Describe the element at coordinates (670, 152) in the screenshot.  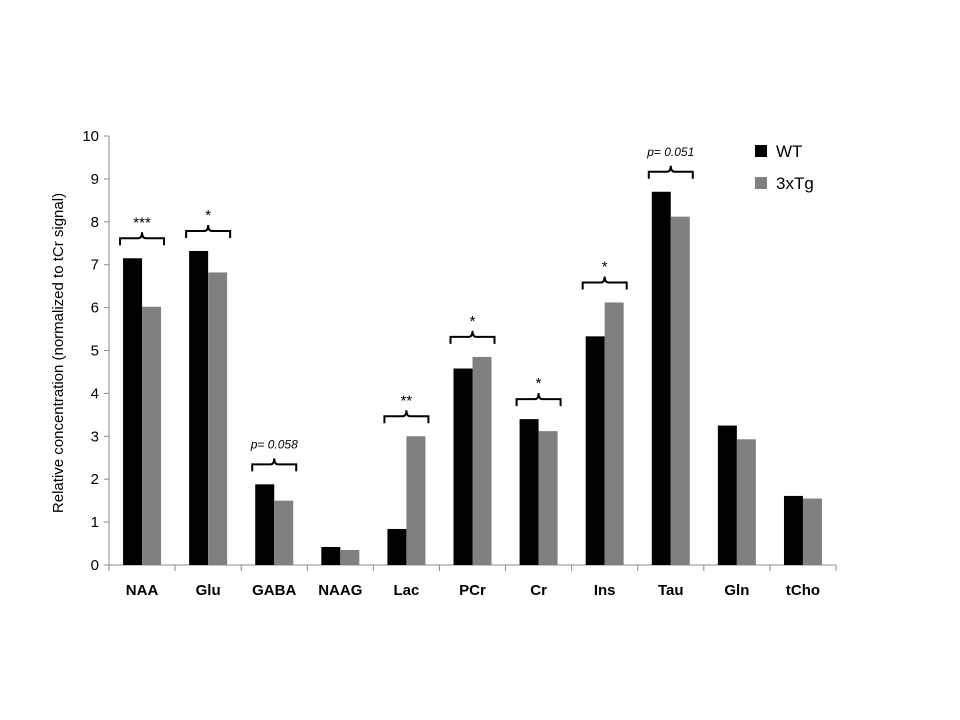
I see `p-value-label: p= 0.051` at that location.